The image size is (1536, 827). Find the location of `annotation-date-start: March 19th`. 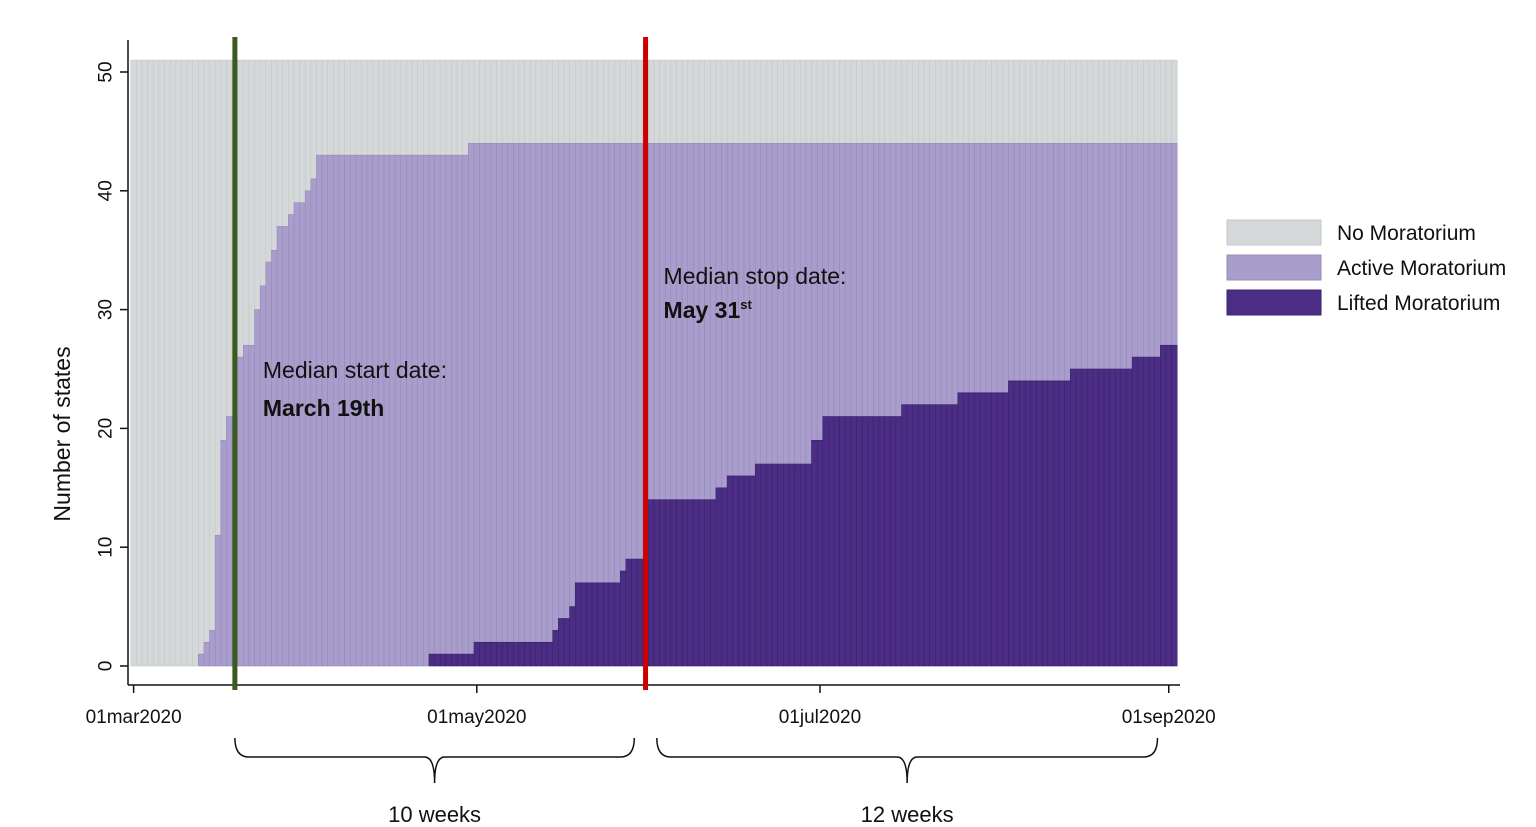

annotation-date-start: March 19th is located at coordinates (323, 408).